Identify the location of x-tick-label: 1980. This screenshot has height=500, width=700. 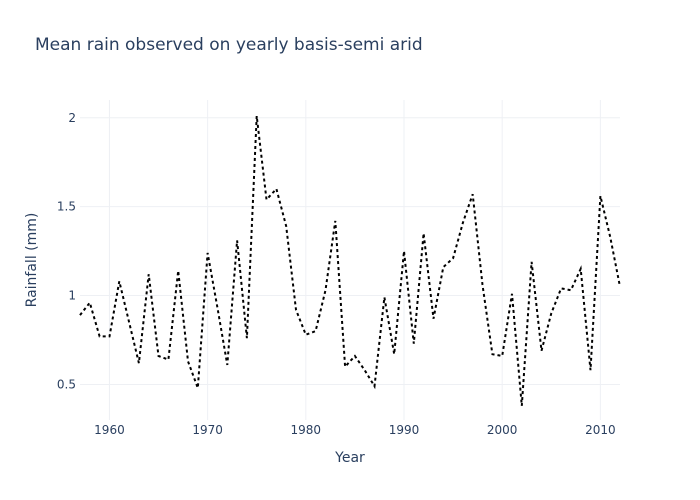
(306, 430).